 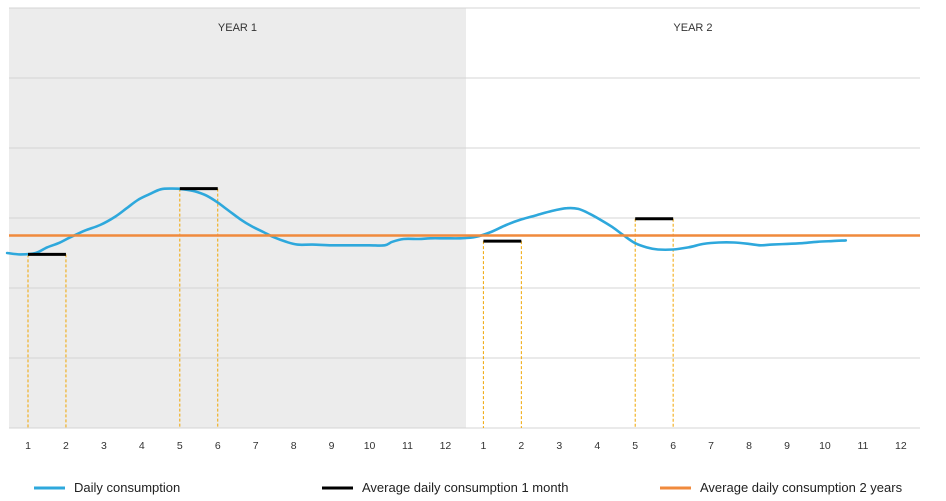 I want to click on legend-label: Average daily consumption 2 years, so click(x=801, y=487).